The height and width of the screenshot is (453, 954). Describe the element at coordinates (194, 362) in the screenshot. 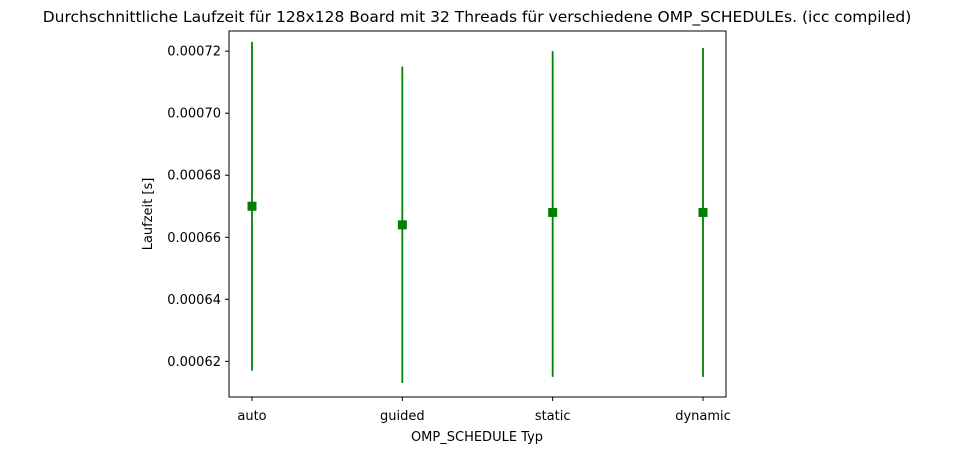

I see `y-tick-label: 0.00062` at that location.